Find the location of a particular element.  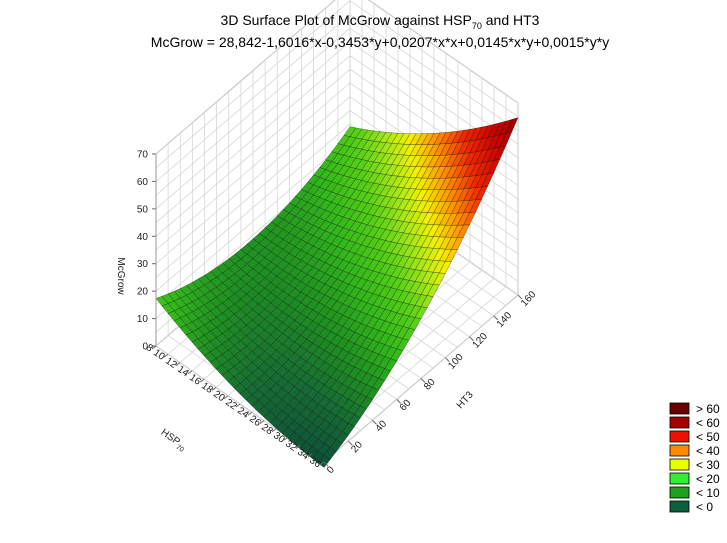

y-axis-title: HT3 is located at coordinates (465, 400).